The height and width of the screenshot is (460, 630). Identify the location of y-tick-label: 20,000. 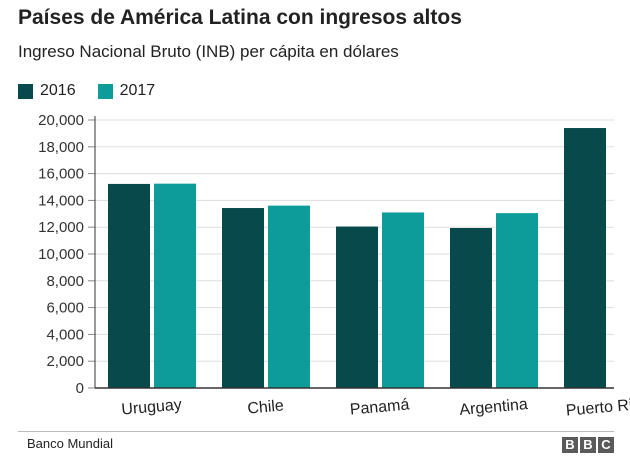
(61, 120).